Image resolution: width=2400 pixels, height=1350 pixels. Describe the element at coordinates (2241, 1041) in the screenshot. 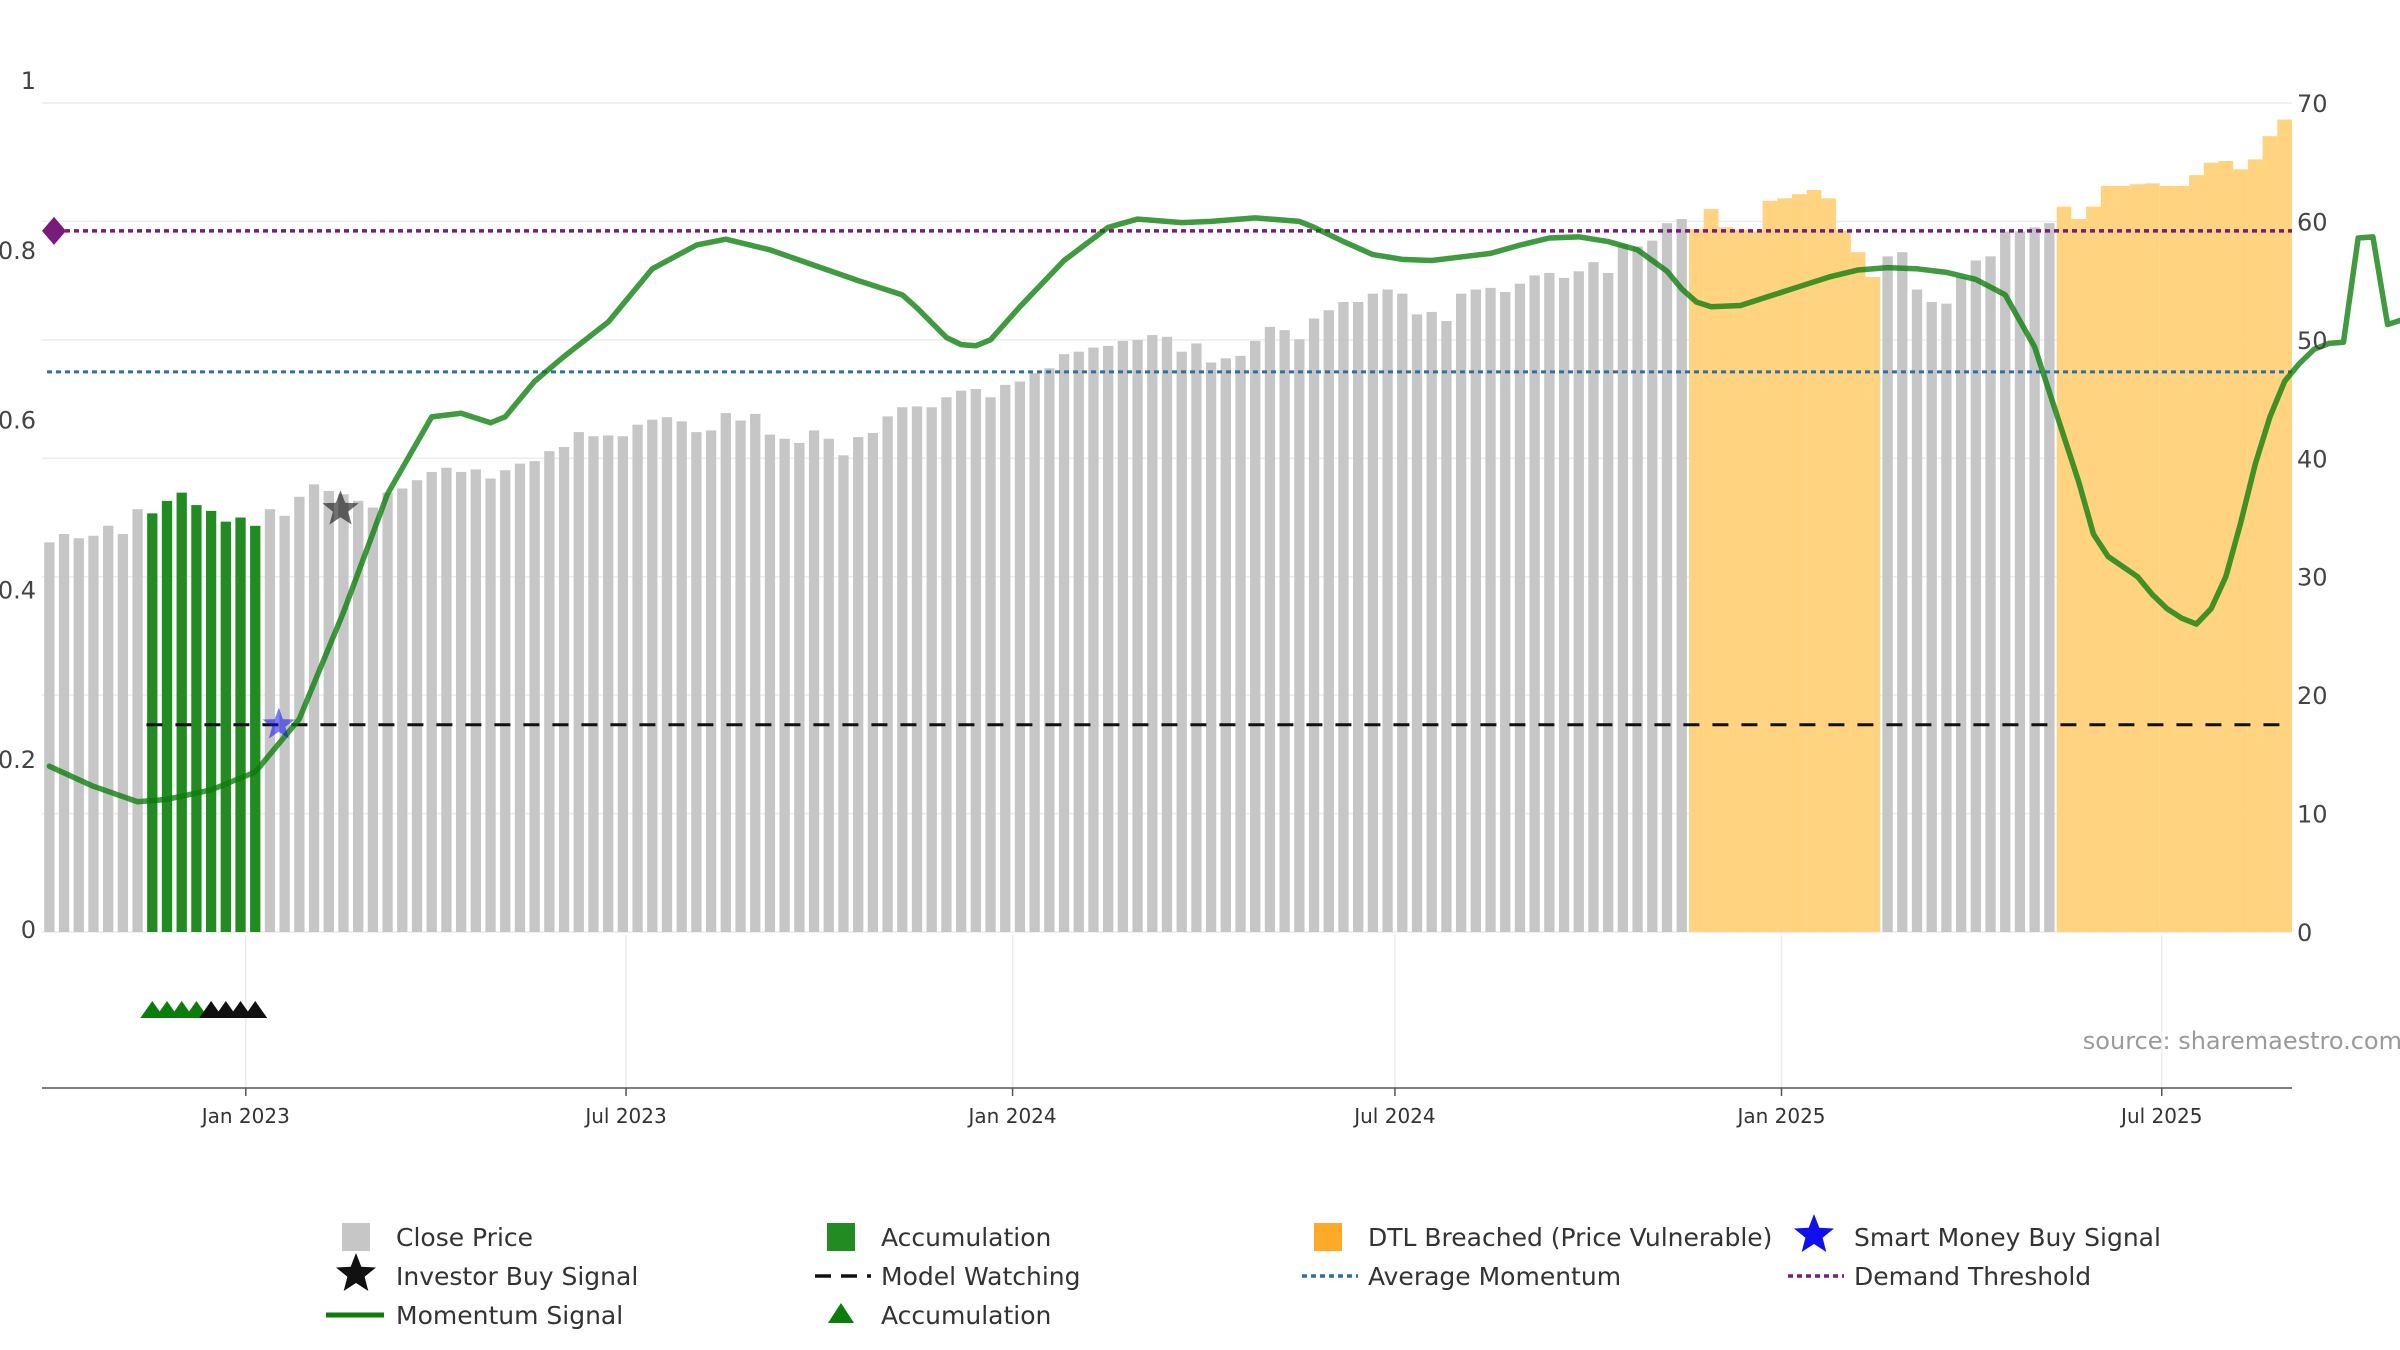

I see `source-credit: source: sharemaestro.com` at that location.